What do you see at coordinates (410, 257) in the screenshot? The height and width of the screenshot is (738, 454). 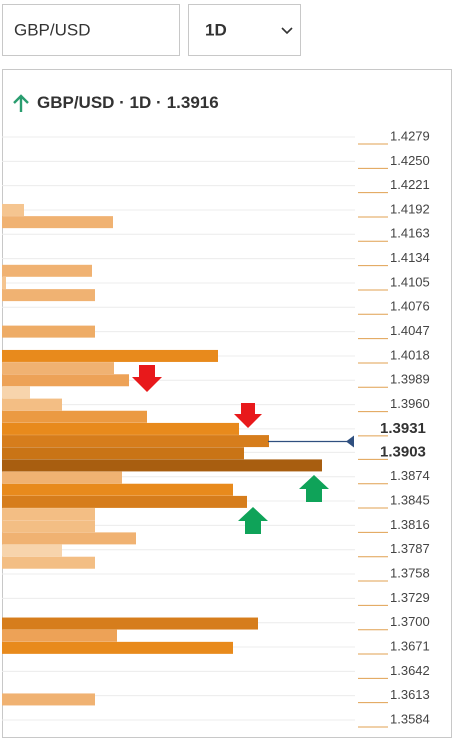 I see `y-tick-label: 1.4134` at bounding box center [410, 257].